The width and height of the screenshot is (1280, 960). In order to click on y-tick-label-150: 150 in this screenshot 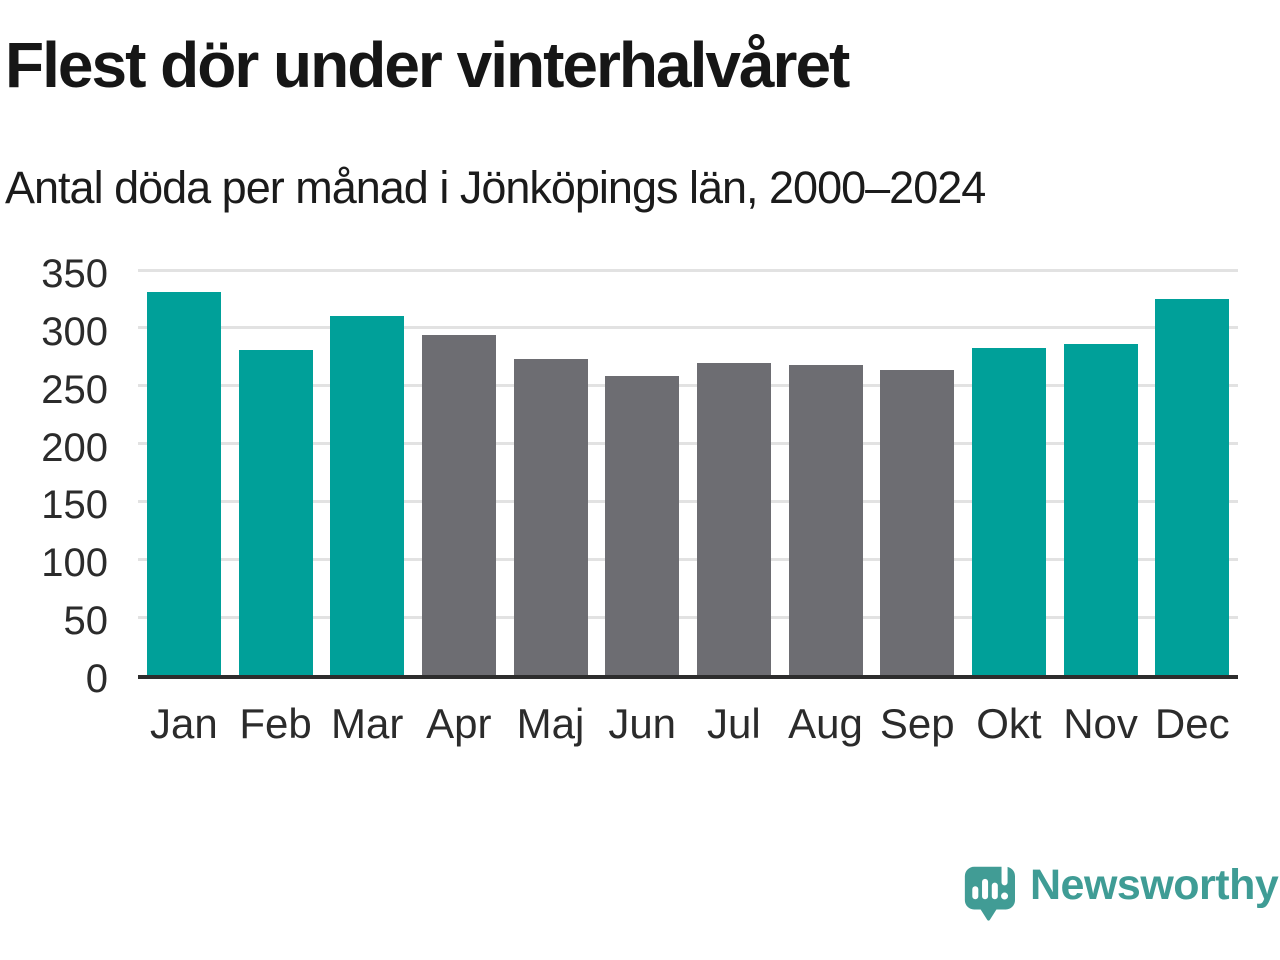, I will do `click(74, 505)`.